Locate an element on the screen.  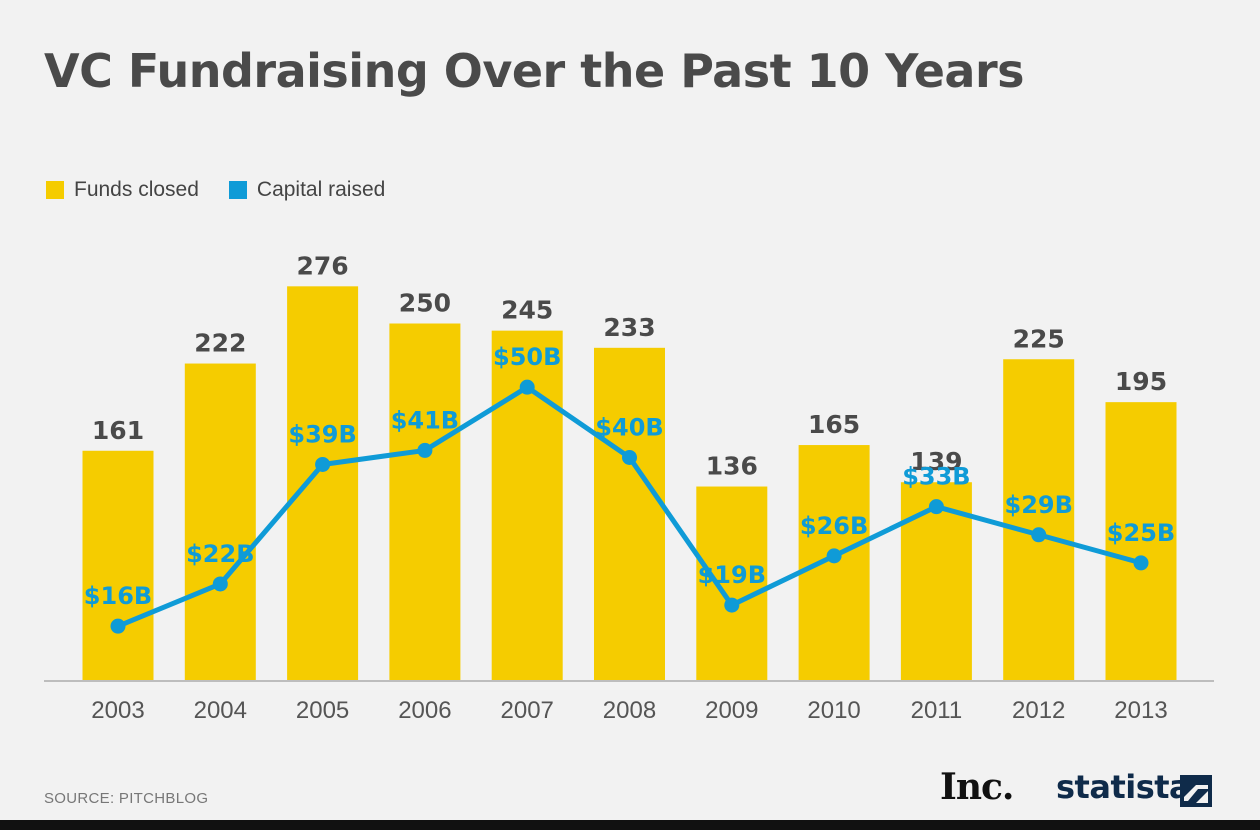
bar-value-label-2008: 233 is located at coordinates (629, 327).